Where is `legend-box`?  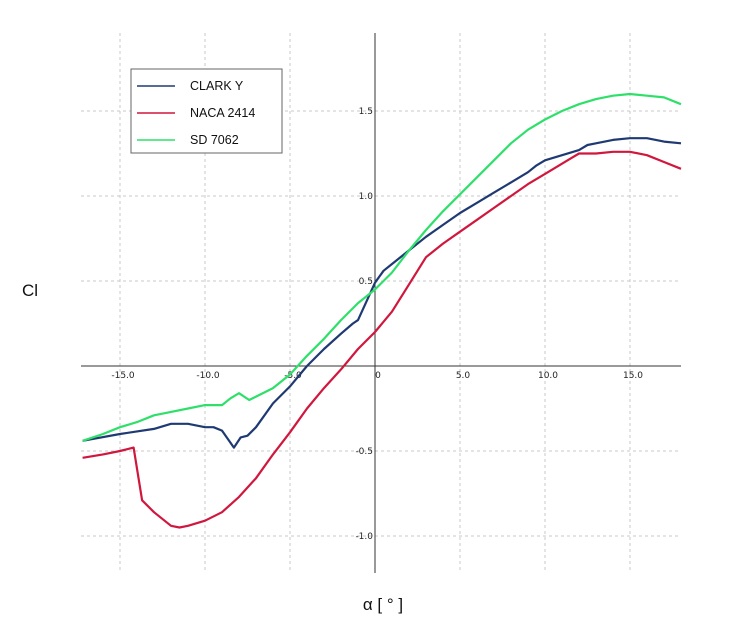 legend-box is located at coordinates (206, 111).